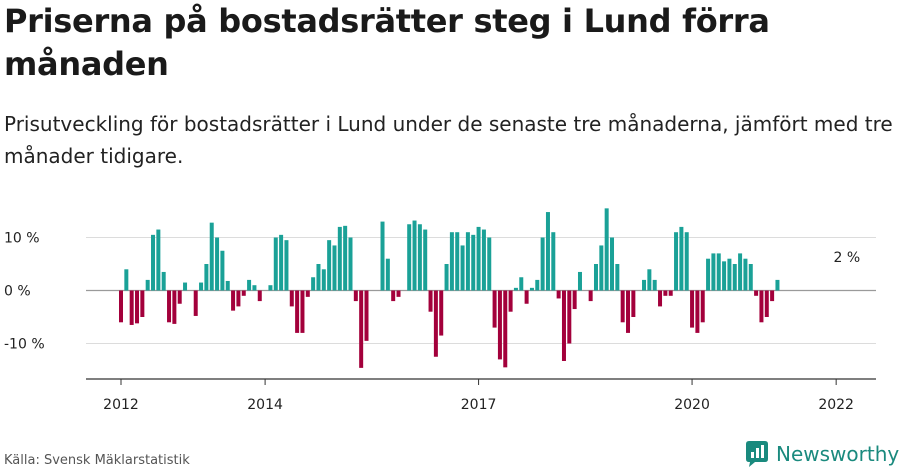 The width and height of the screenshot is (900, 474). Describe the element at coordinates (757, 454) in the screenshot. I see `newsworthy-logo-icon` at that location.